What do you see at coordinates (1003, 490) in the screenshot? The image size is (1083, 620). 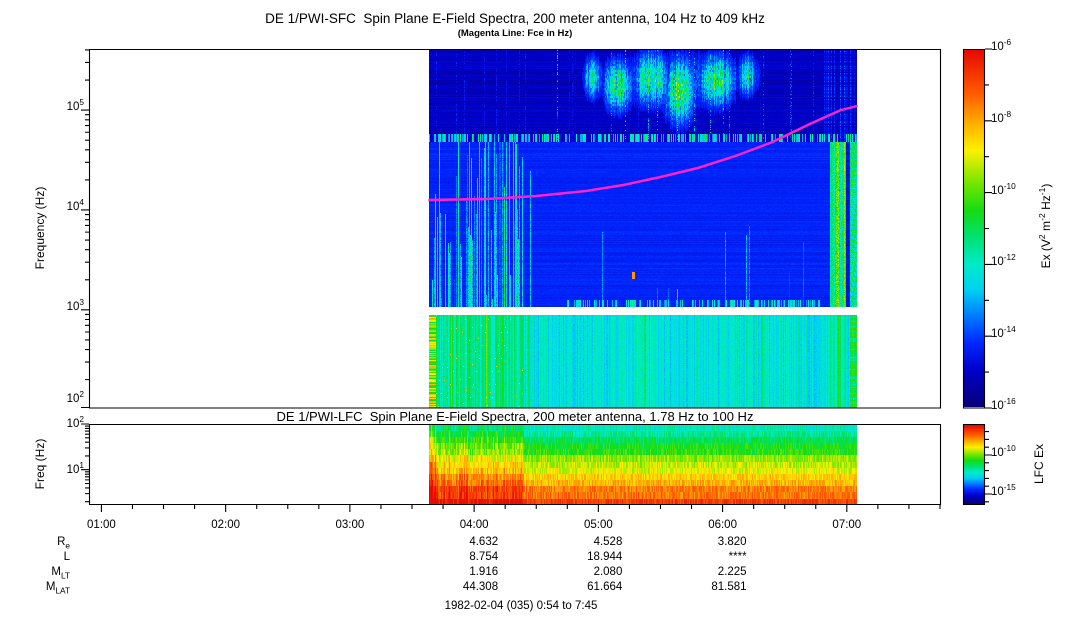 I see `lfc-colorbar-tick-label: 10-15` at bounding box center [1003, 490].